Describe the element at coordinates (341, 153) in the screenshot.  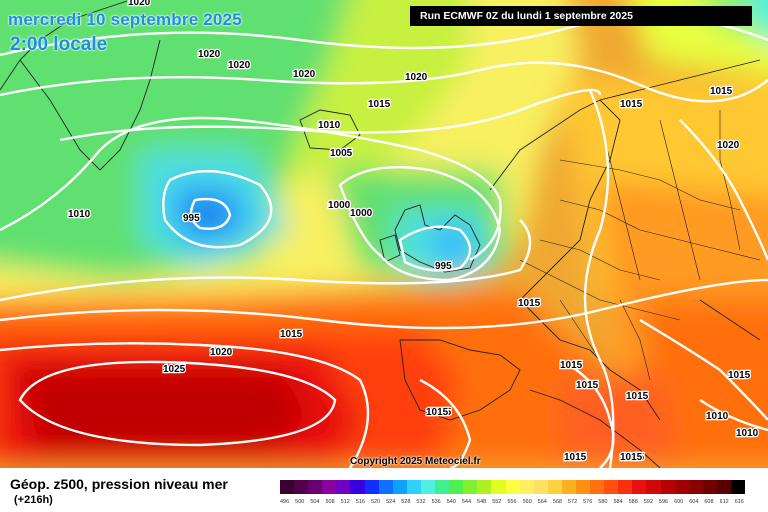
I see `isobar-label: 1005` at that location.